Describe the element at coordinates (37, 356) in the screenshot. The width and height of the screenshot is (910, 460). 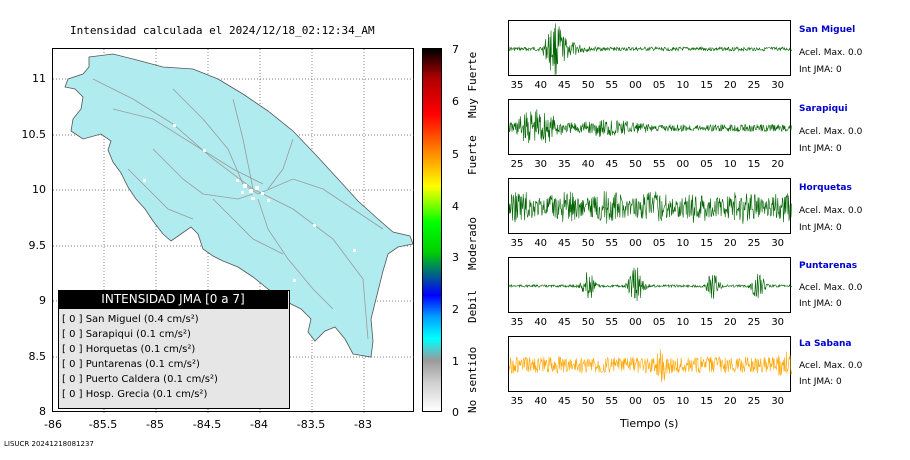
I see `map-ytick: 8.5` at that location.